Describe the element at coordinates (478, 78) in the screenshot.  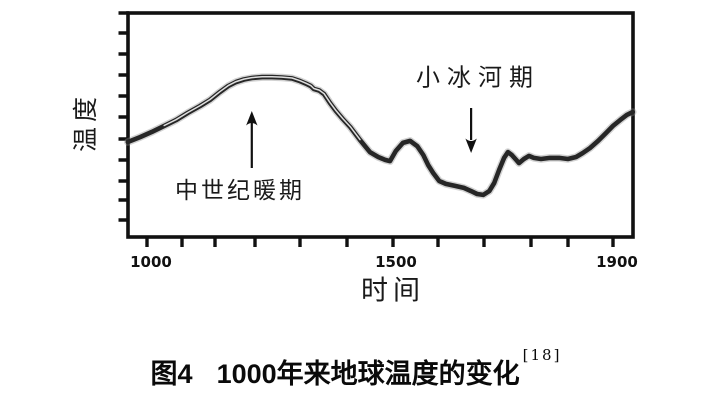
I see `annotation-little-ice-age: 小冰河期` at that location.